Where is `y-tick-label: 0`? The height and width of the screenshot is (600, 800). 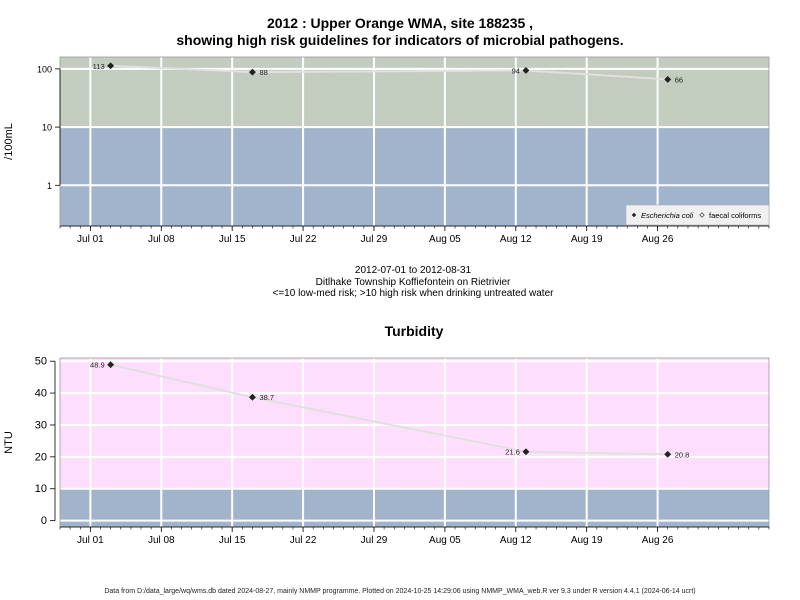 y-tick-label: 0 is located at coordinates (44, 521).